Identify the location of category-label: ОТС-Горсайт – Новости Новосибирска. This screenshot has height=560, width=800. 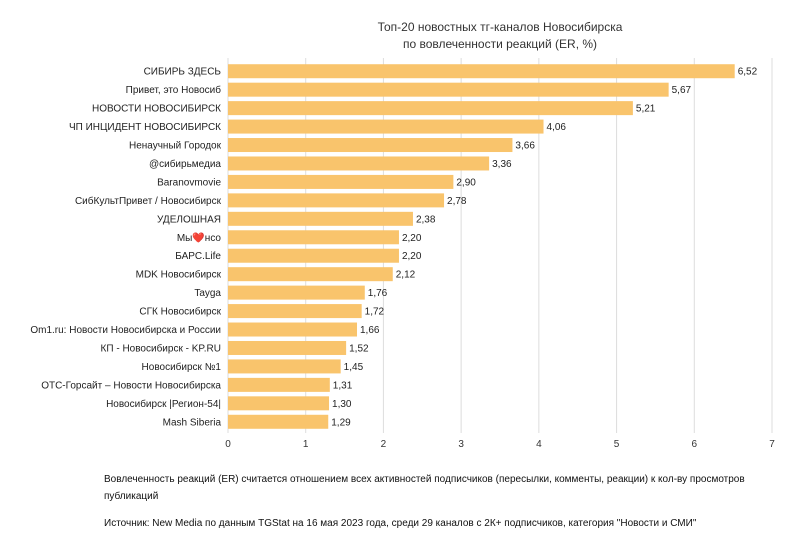
(131, 385).